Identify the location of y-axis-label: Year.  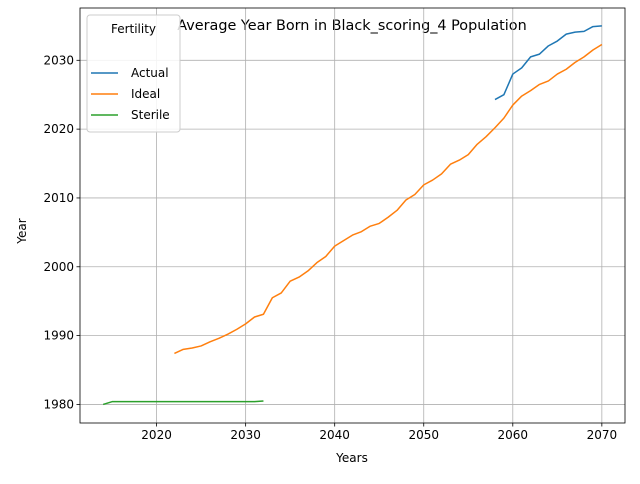
(22, 231).